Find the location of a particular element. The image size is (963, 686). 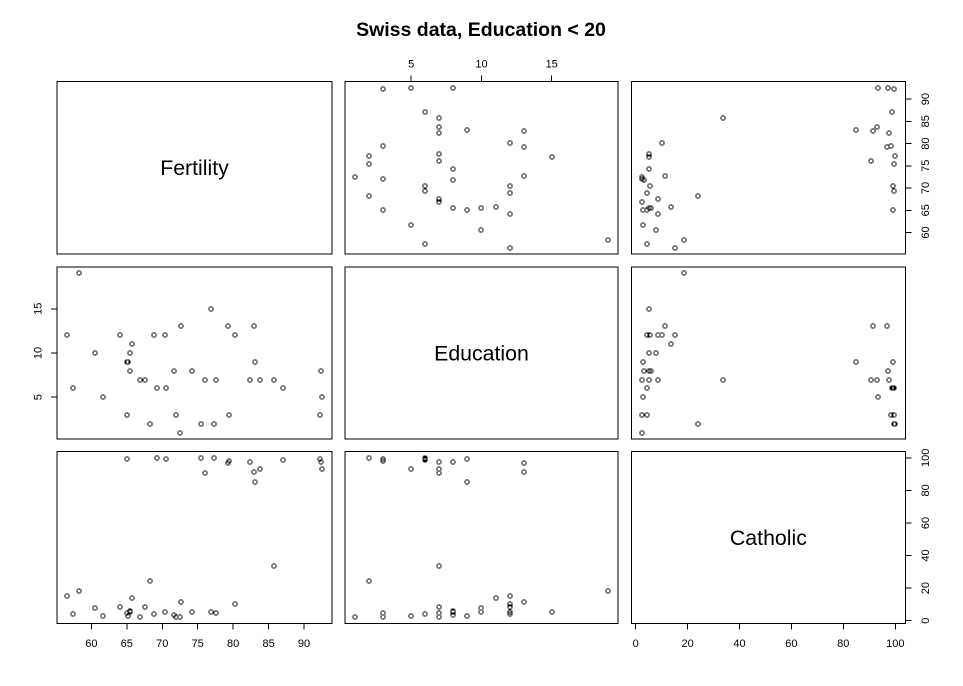

svg-text: Catholic is located at coordinates (768, 538).